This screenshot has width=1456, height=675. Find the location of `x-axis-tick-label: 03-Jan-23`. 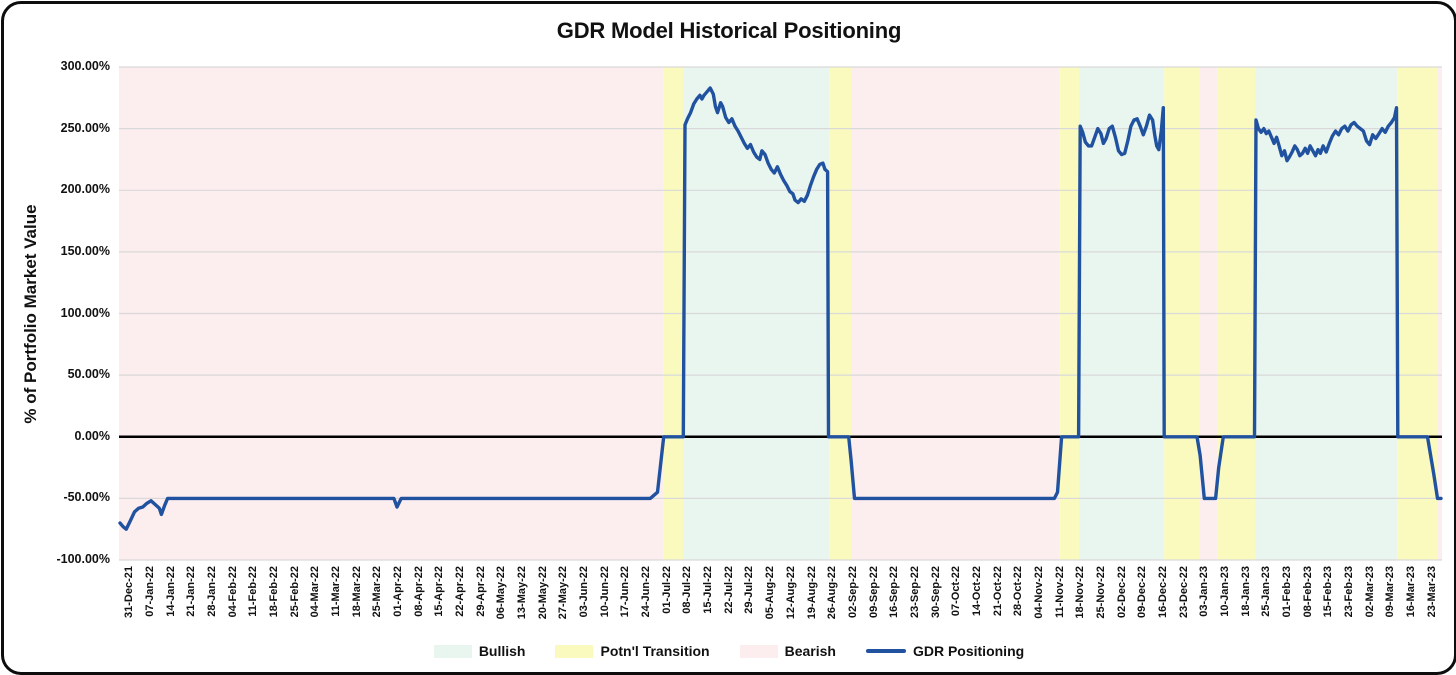

x-axis-tick-label: 03-Jan-23 is located at coordinates (1204, 591).